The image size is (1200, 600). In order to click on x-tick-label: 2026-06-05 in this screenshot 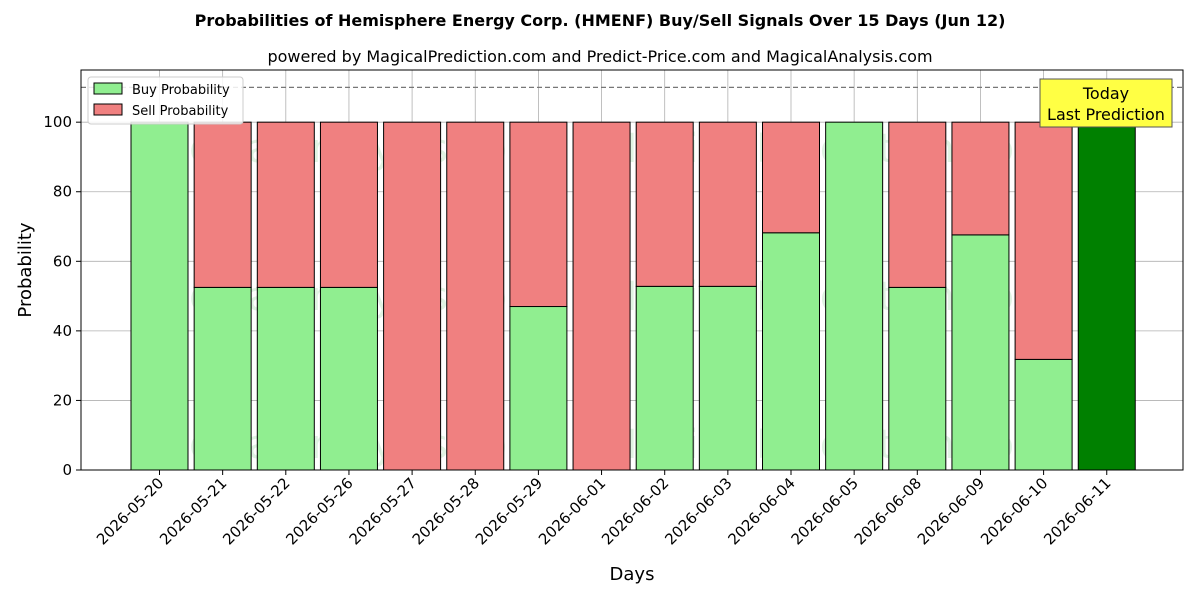, I will do `click(825, 511)`.